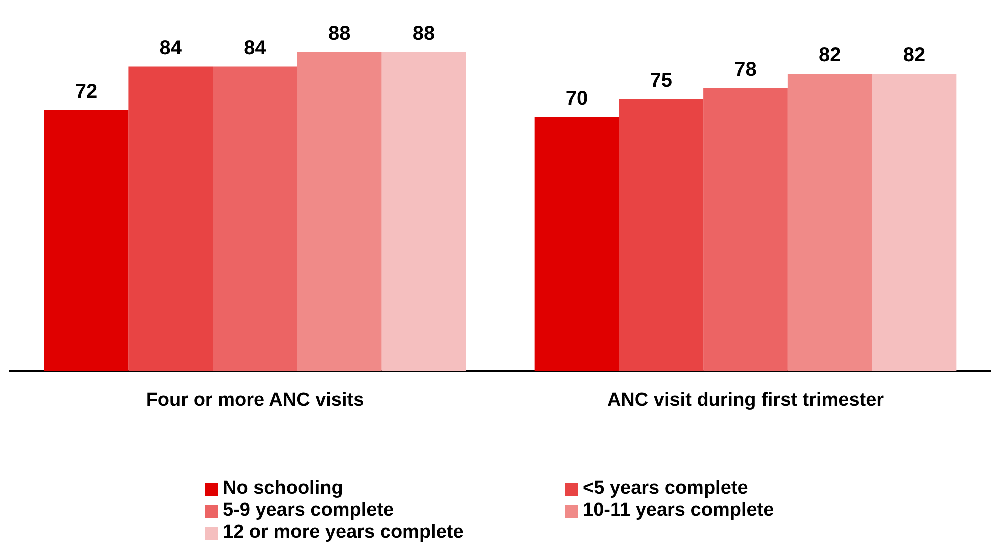 The height and width of the screenshot is (543, 991). I want to click on data-label: 72, so click(86, 91).